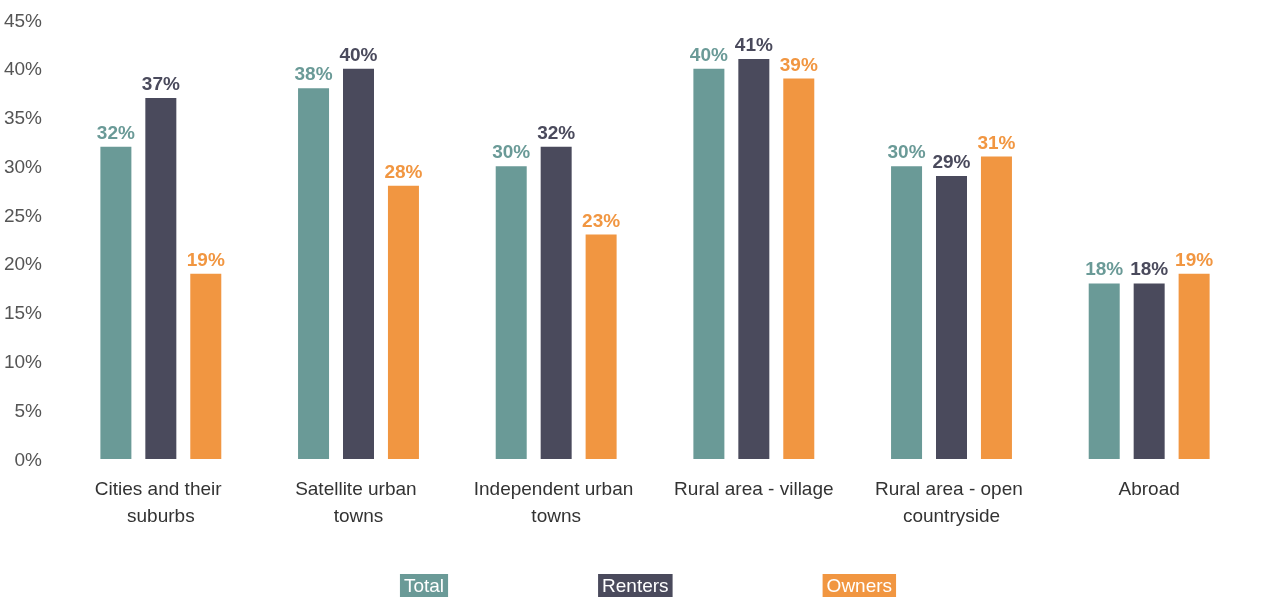 This screenshot has height=604, width=1266. Describe the element at coordinates (23, 313) in the screenshot. I see `y-tick-label: 15%` at that location.